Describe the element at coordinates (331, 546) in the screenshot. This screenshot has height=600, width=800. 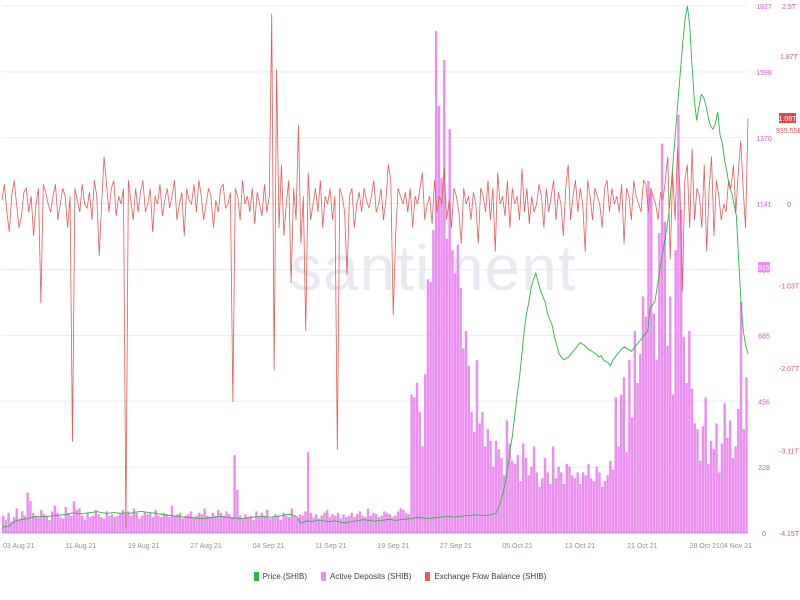
I see `x-tick-label: 11 Sep 21` at that location.